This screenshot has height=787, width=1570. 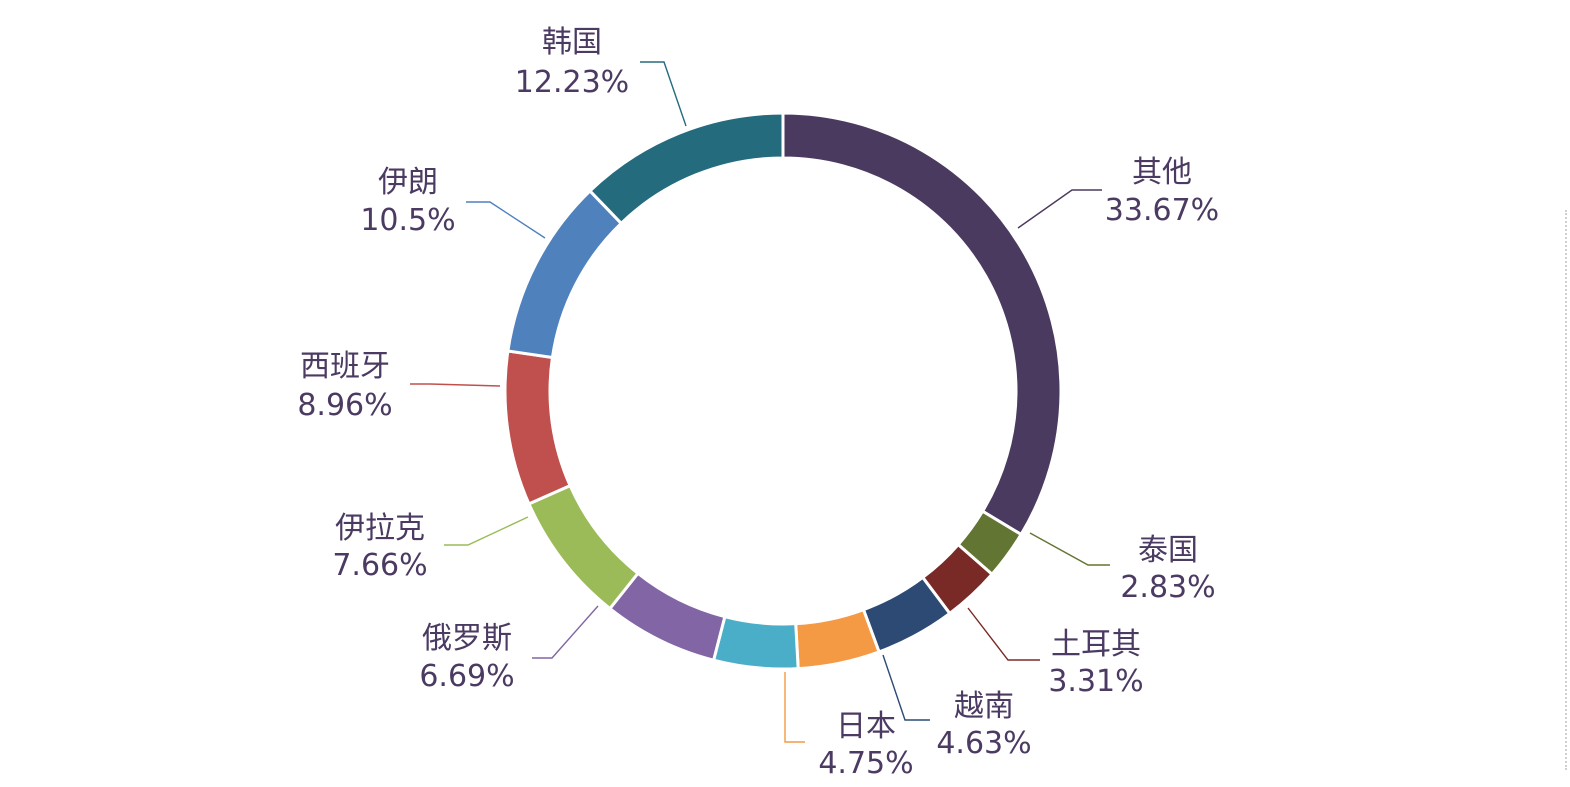 What do you see at coordinates (837, 639) in the screenshot?
I see `donut-slice-日本` at bounding box center [837, 639].